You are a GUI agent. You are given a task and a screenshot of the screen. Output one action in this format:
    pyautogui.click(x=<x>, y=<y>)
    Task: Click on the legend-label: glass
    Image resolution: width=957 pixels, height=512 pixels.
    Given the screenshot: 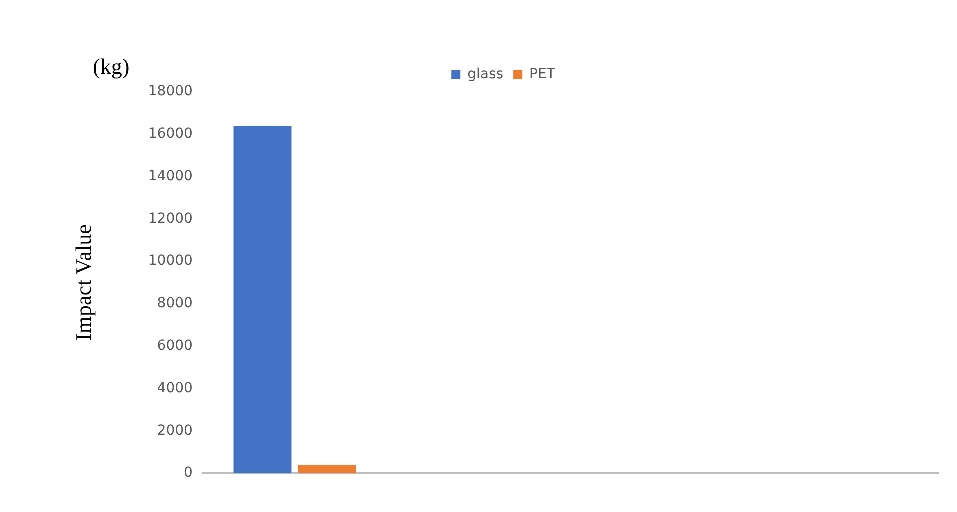 What is the action you would take?
    pyautogui.click(x=486, y=74)
    